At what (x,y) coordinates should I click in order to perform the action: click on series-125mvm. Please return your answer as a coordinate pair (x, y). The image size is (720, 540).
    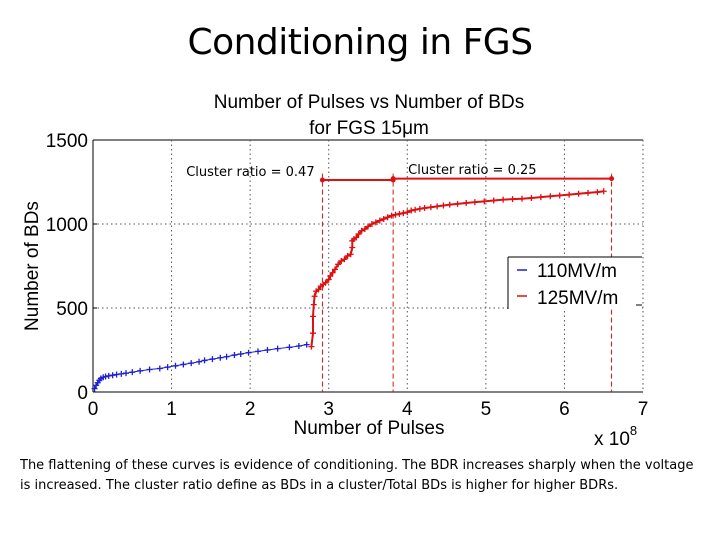
    Looking at the image, I should click on (457, 269).